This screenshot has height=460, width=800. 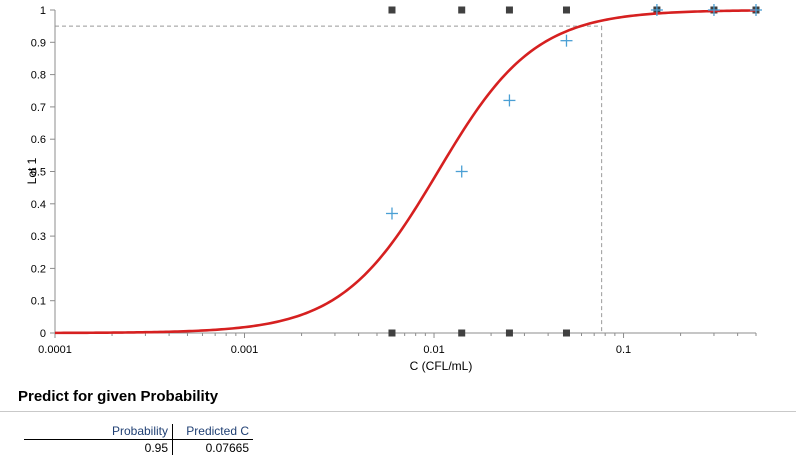 I want to click on prediction-table: Probability Predicted C 0.95 0.07665, so click(x=138, y=439).